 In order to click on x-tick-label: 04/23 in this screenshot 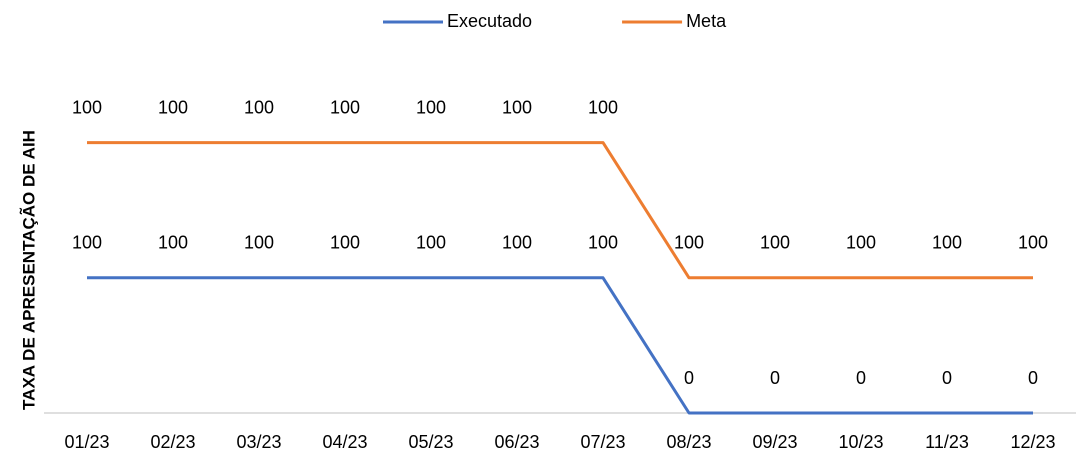, I will do `click(344, 442)`.